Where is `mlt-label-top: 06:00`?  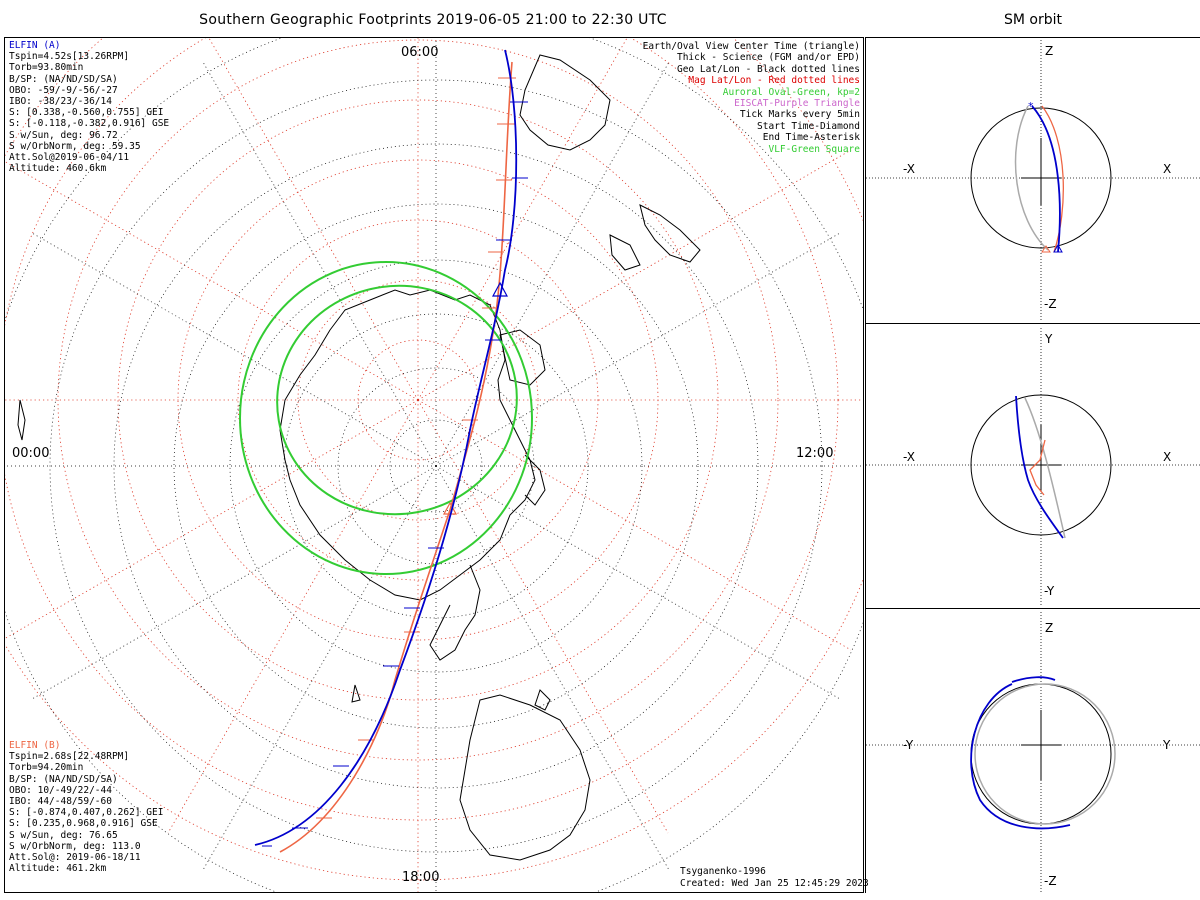
mlt-label-top: 06:00 is located at coordinates (420, 52).